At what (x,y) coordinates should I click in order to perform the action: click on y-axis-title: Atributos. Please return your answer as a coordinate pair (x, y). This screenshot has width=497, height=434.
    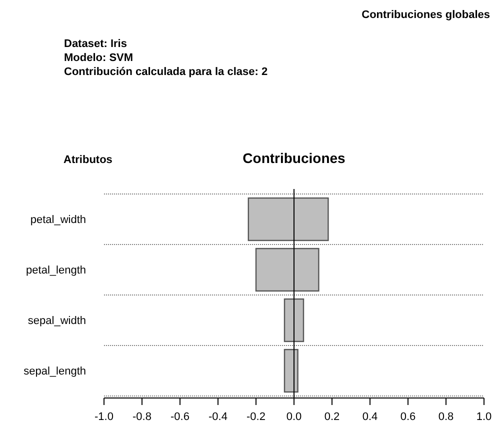
    Looking at the image, I should click on (88, 160).